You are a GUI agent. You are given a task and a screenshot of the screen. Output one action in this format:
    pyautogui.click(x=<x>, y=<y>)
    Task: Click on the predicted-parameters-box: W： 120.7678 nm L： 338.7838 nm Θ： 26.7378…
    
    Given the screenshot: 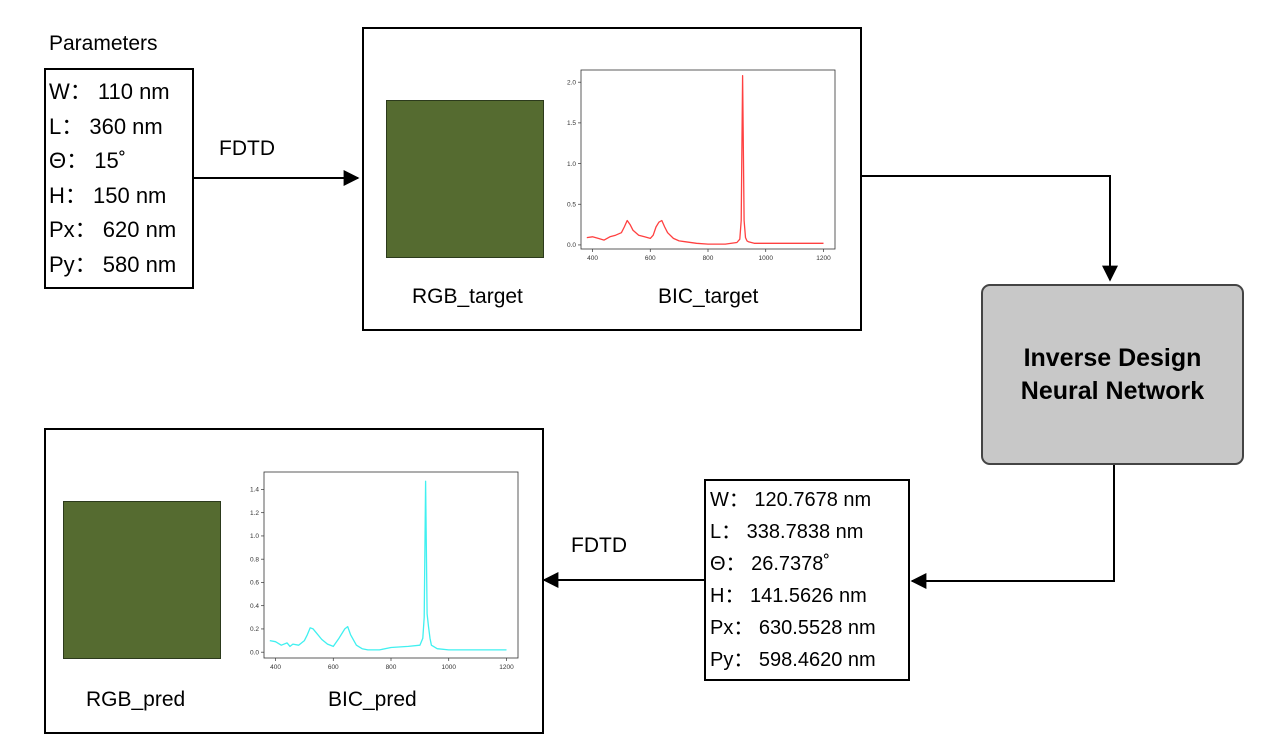 What is the action you would take?
    pyautogui.click(x=807, y=580)
    